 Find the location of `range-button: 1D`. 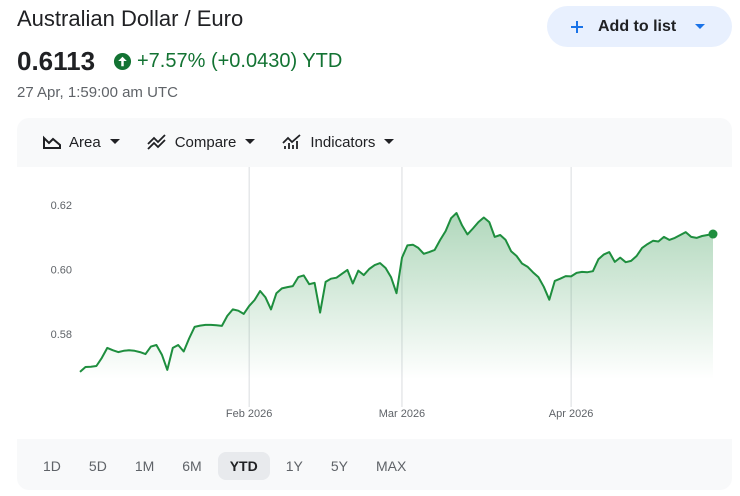

range-button: 1D is located at coordinates (52, 466).